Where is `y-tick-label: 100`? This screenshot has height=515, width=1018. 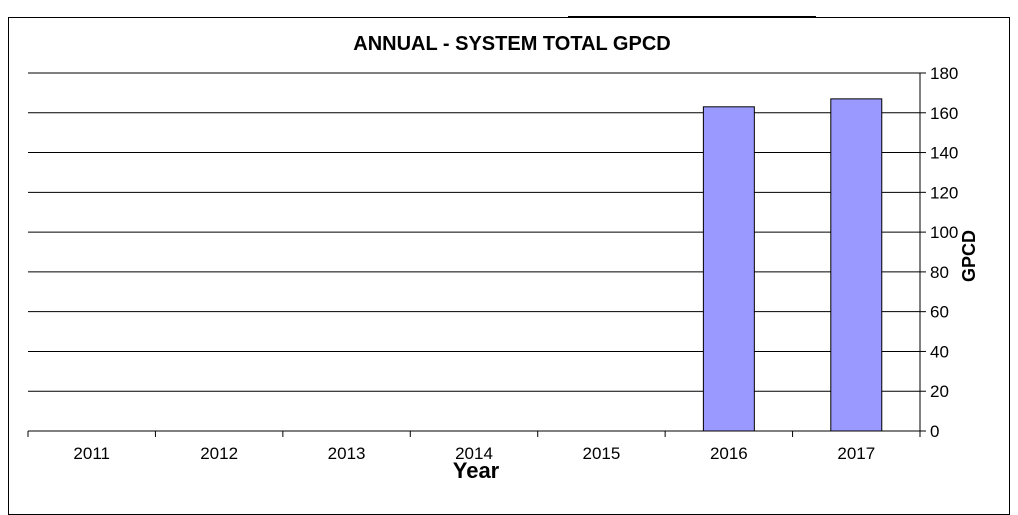 y-tick-label: 100 is located at coordinates (944, 232).